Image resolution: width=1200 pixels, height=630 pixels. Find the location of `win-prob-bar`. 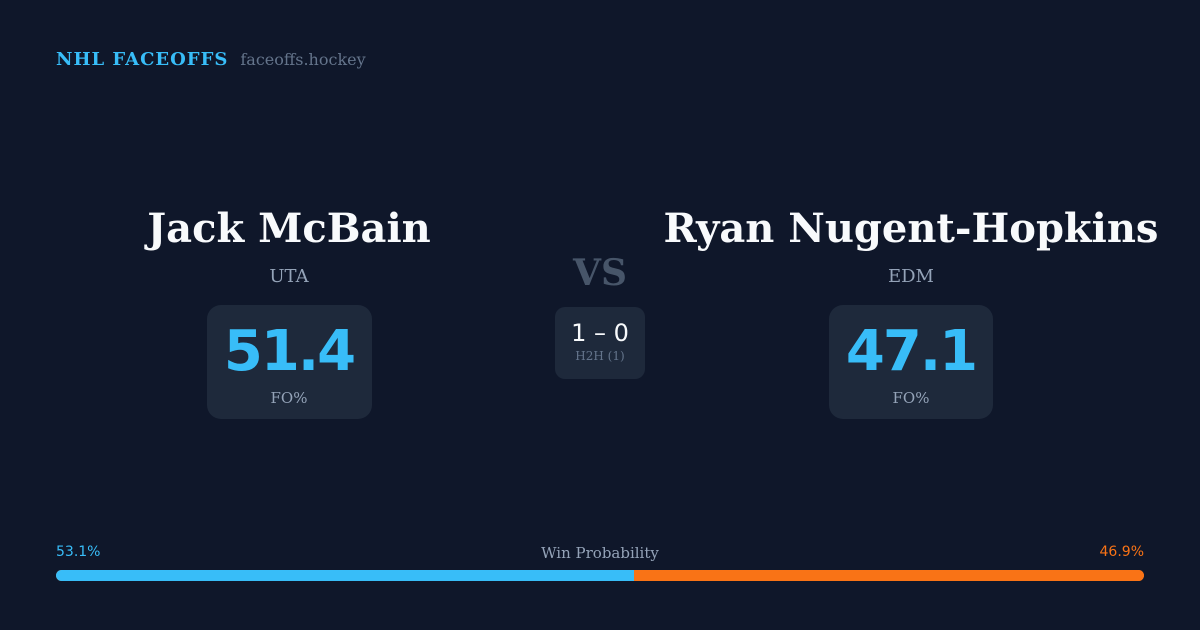

win-prob-bar is located at coordinates (600, 575).